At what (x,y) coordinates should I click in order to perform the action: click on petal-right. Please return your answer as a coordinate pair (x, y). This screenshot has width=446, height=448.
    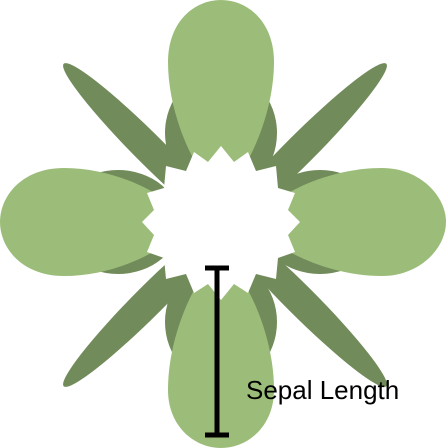
    Looking at the image, I should click on (349, 222).